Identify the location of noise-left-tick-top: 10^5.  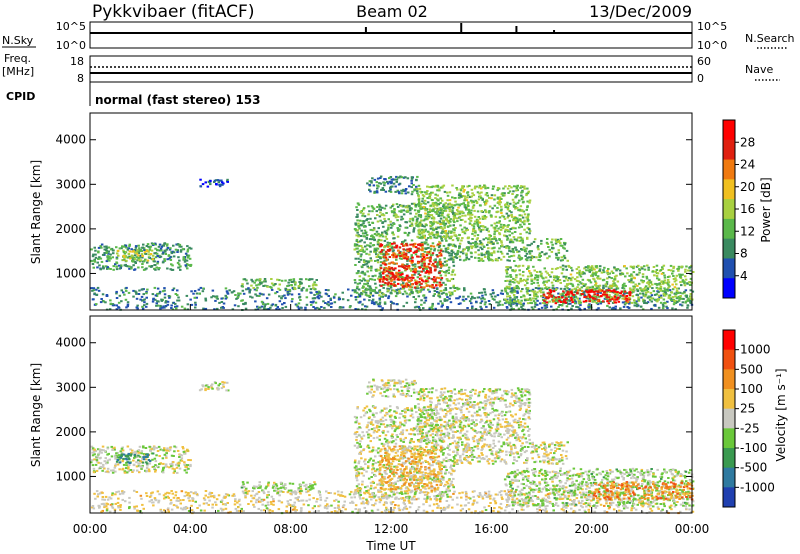
(71, 26).